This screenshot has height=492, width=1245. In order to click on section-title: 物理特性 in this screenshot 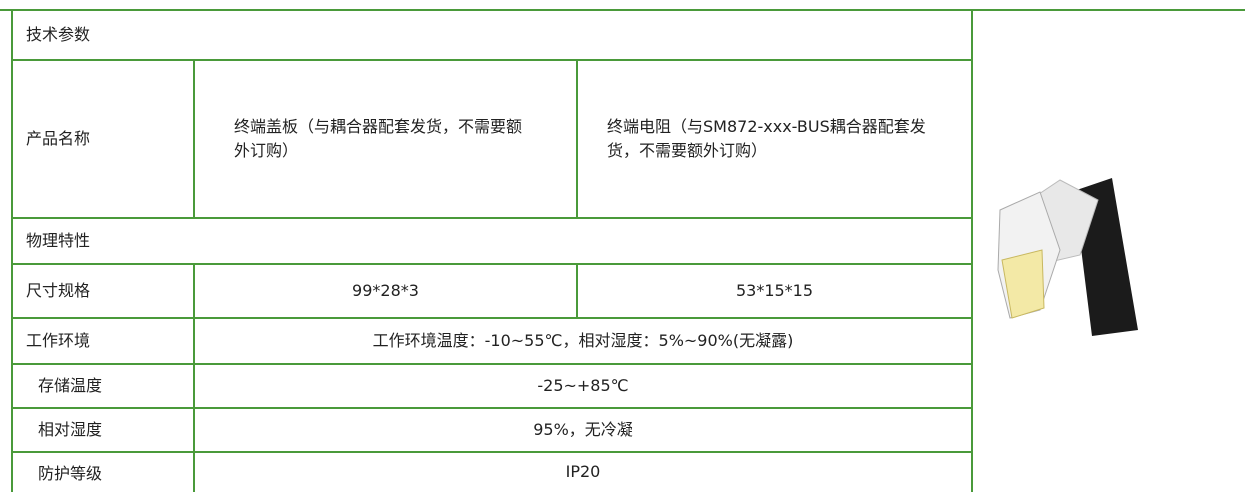, I will do `click(58, 240)`.